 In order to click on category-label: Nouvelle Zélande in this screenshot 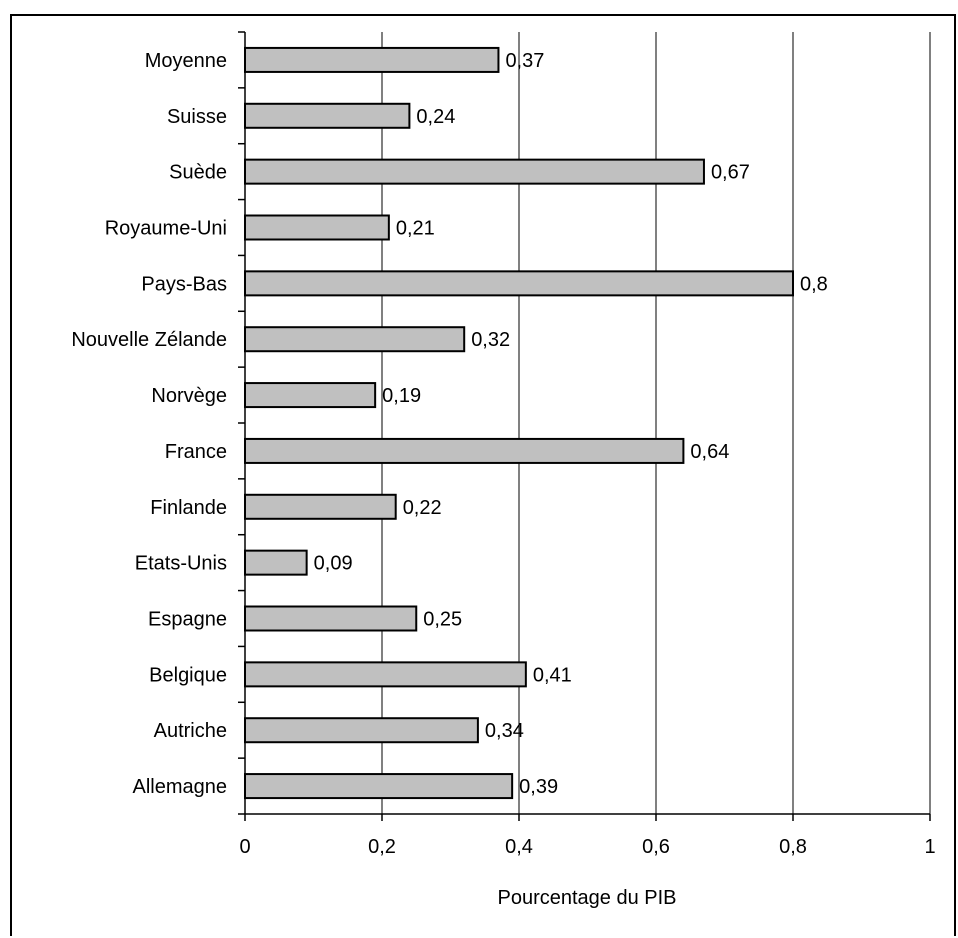, I will do `click(149, 340)`.